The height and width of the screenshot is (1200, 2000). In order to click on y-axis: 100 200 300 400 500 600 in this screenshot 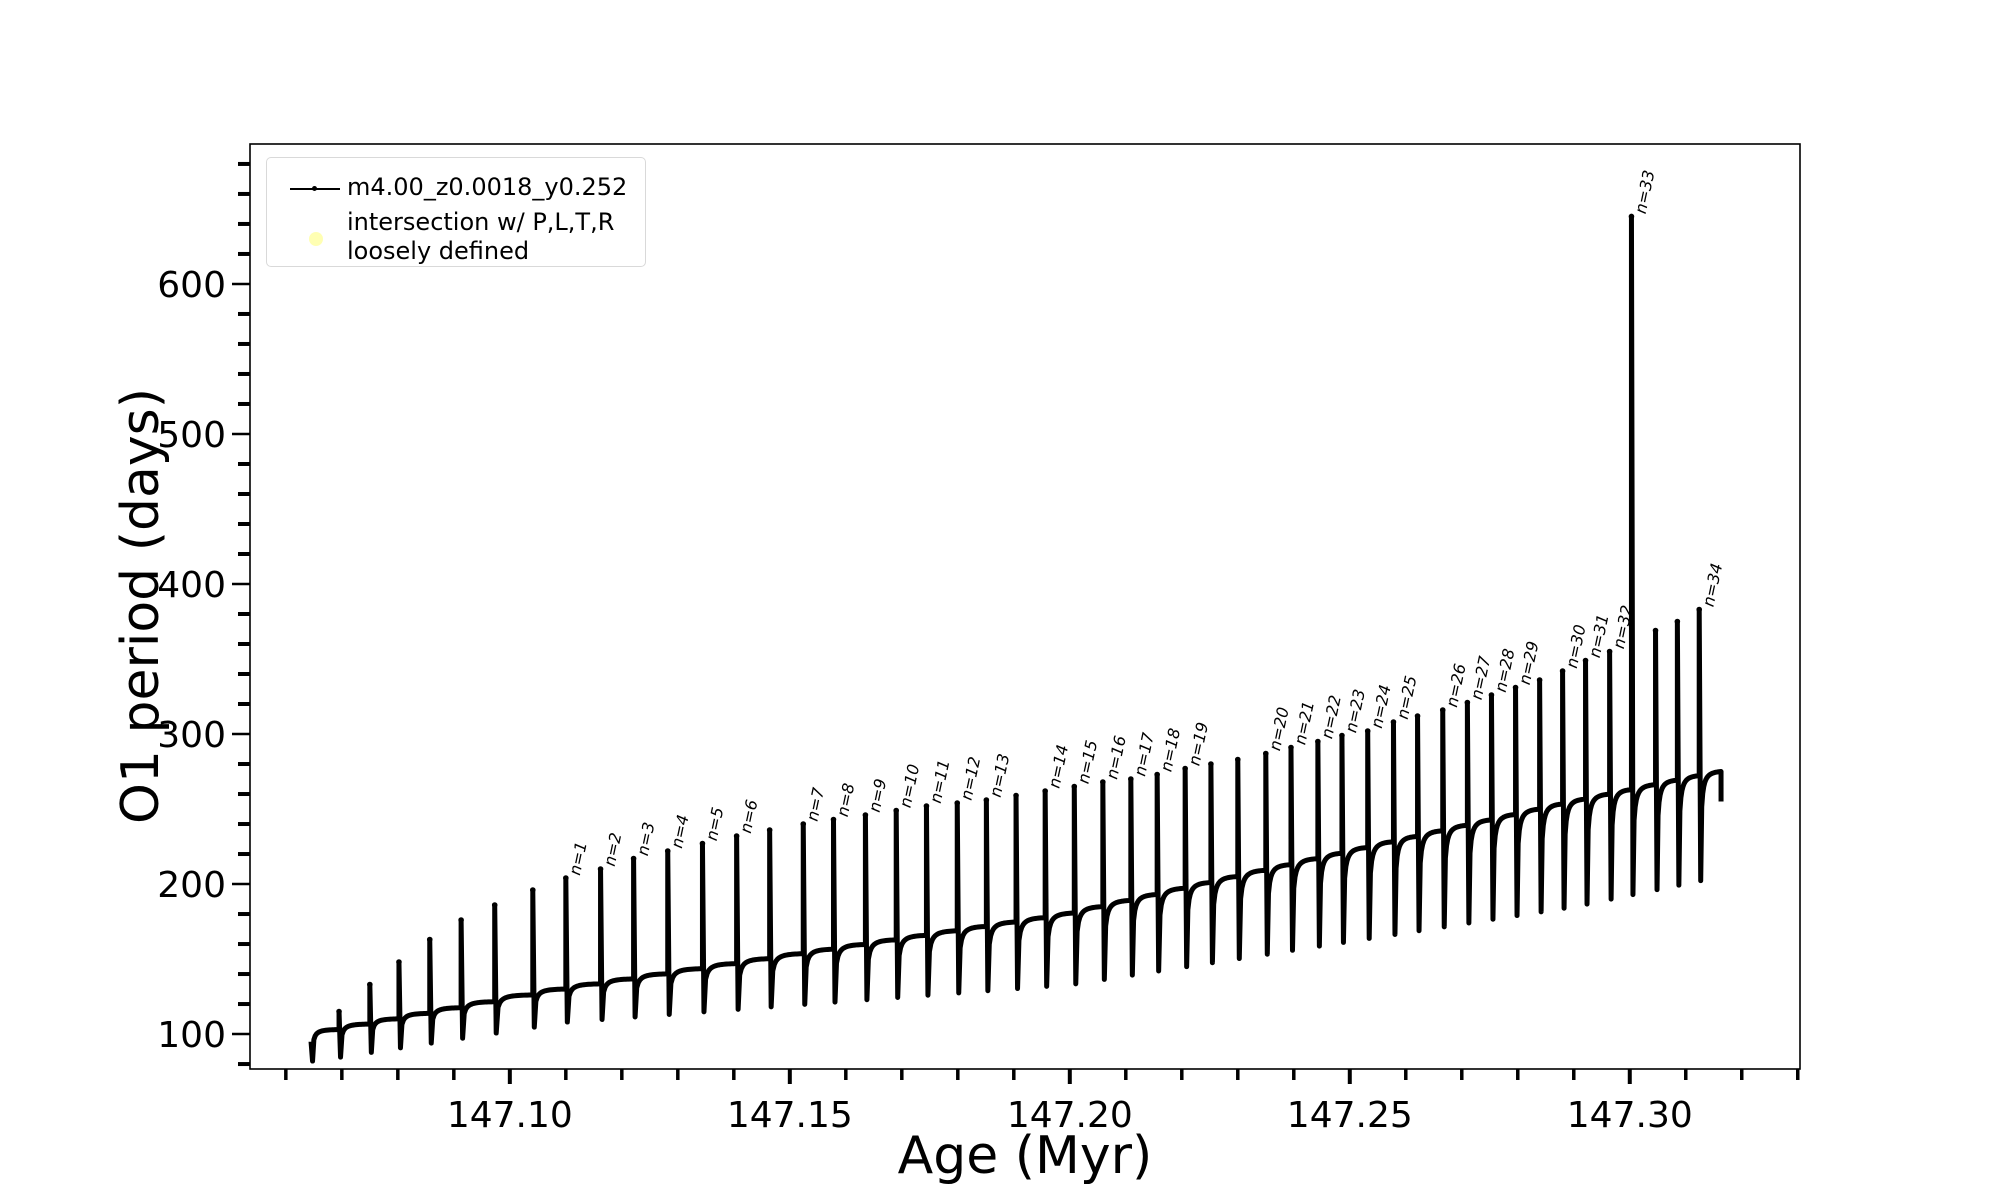, I will do `click(203, 614)`.